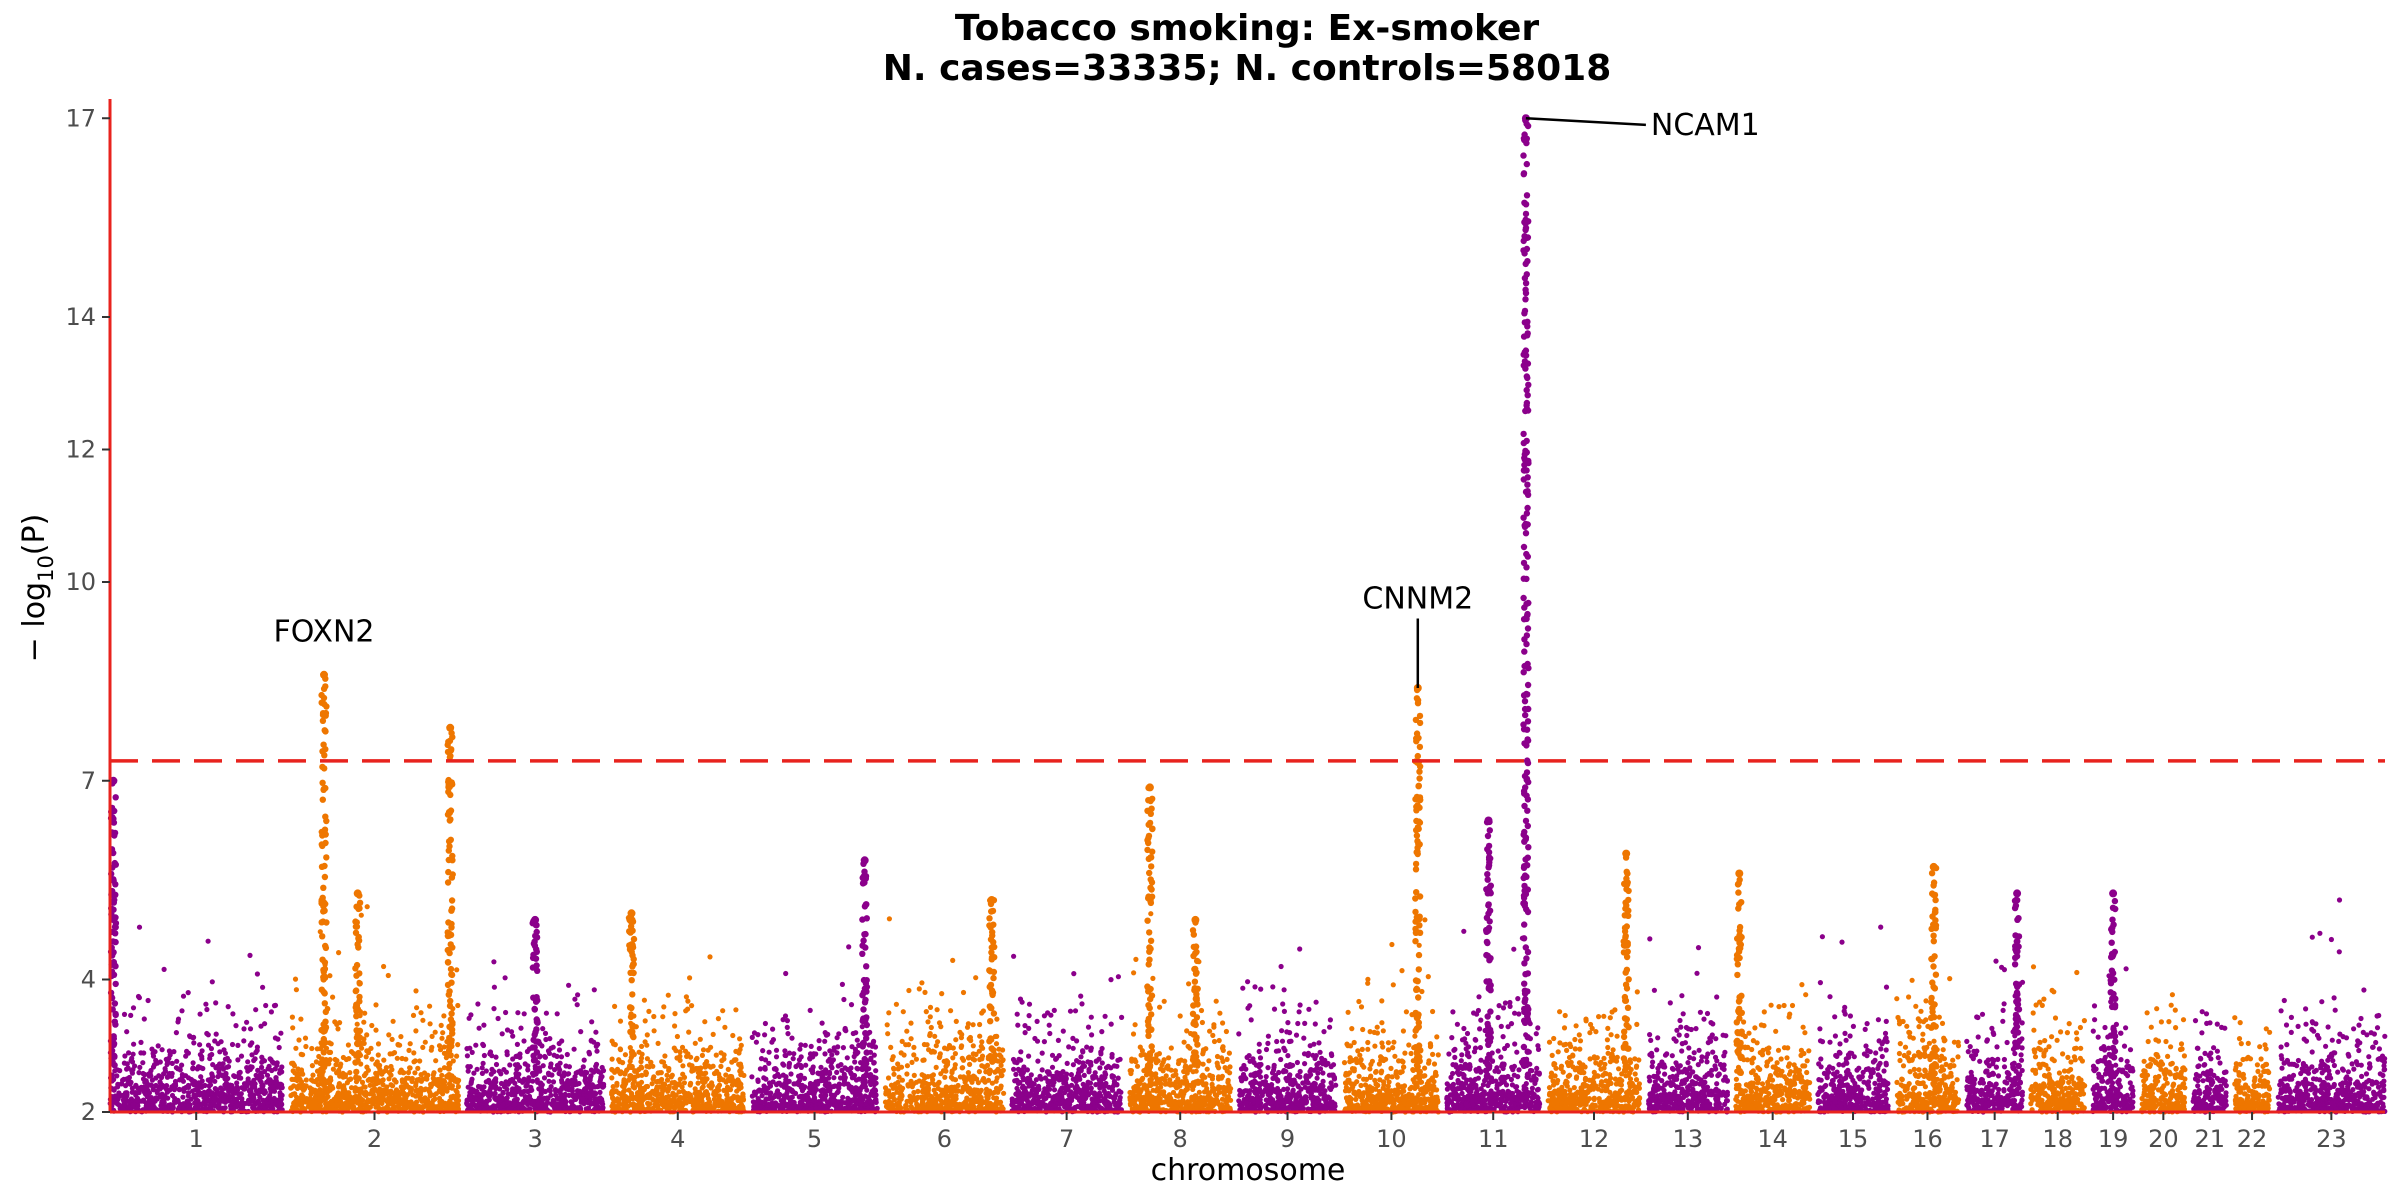 The image size is (2400, 1200). What do you see at coordinates (1180, 1139) in the screenshot?
I see `x-tick-label-chr8: 8` at bounding box center [1180, 1139].